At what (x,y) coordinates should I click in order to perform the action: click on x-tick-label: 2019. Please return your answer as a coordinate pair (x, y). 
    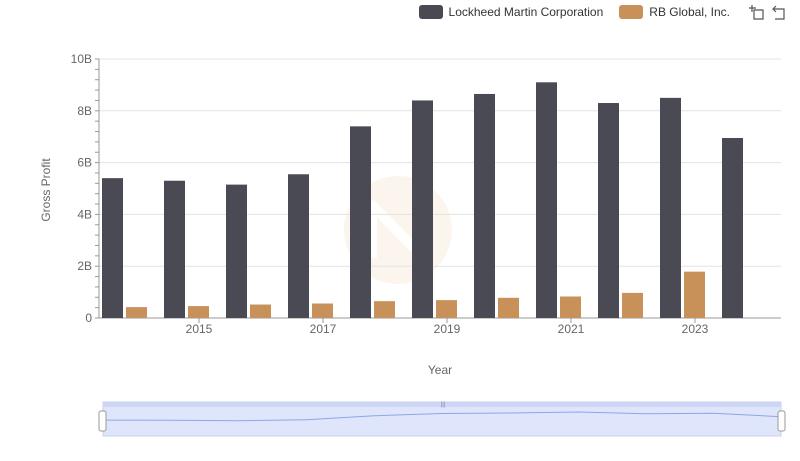
    Looking at the image, I should click on (447, 329).